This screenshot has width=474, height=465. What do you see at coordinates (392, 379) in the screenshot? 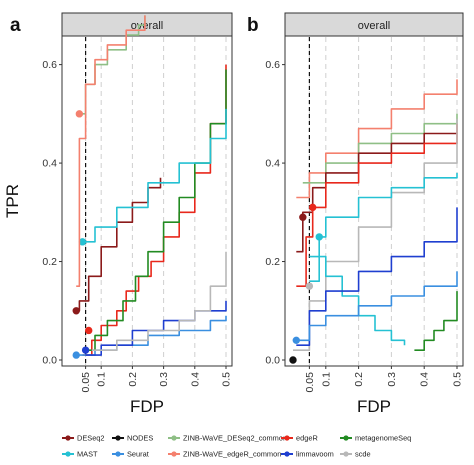
I see `panel-b-xtick-label-3: 0.3` at bounding box center [392, 379].